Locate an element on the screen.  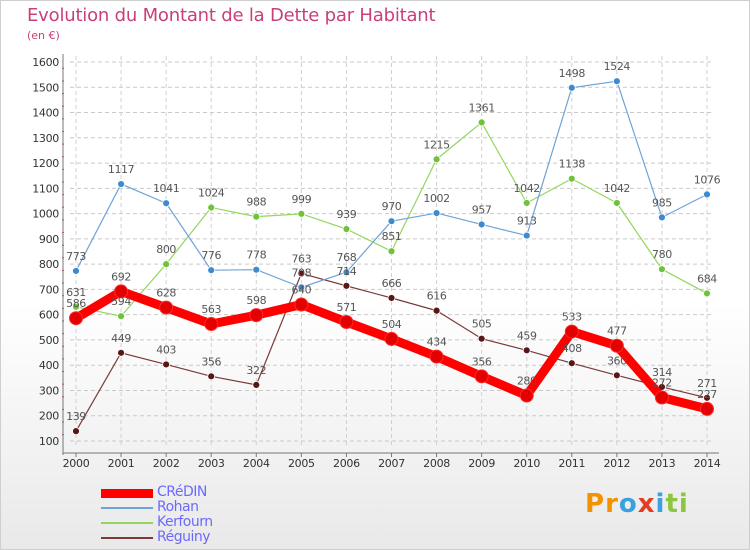
data-label: 988 is located at coordinates (256, 202).